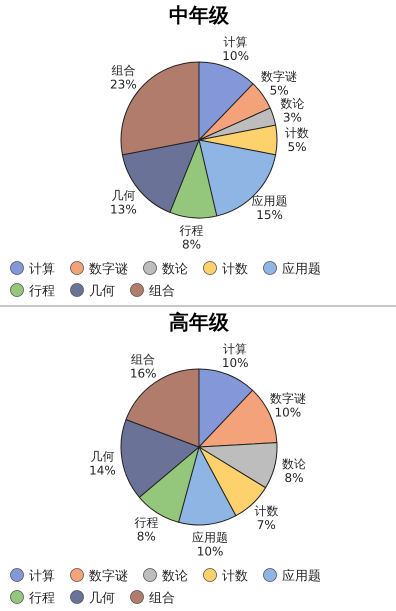  Describe the element at coordinates (123, 85) in the screenshot. I see `data-label: 23%` at that location.